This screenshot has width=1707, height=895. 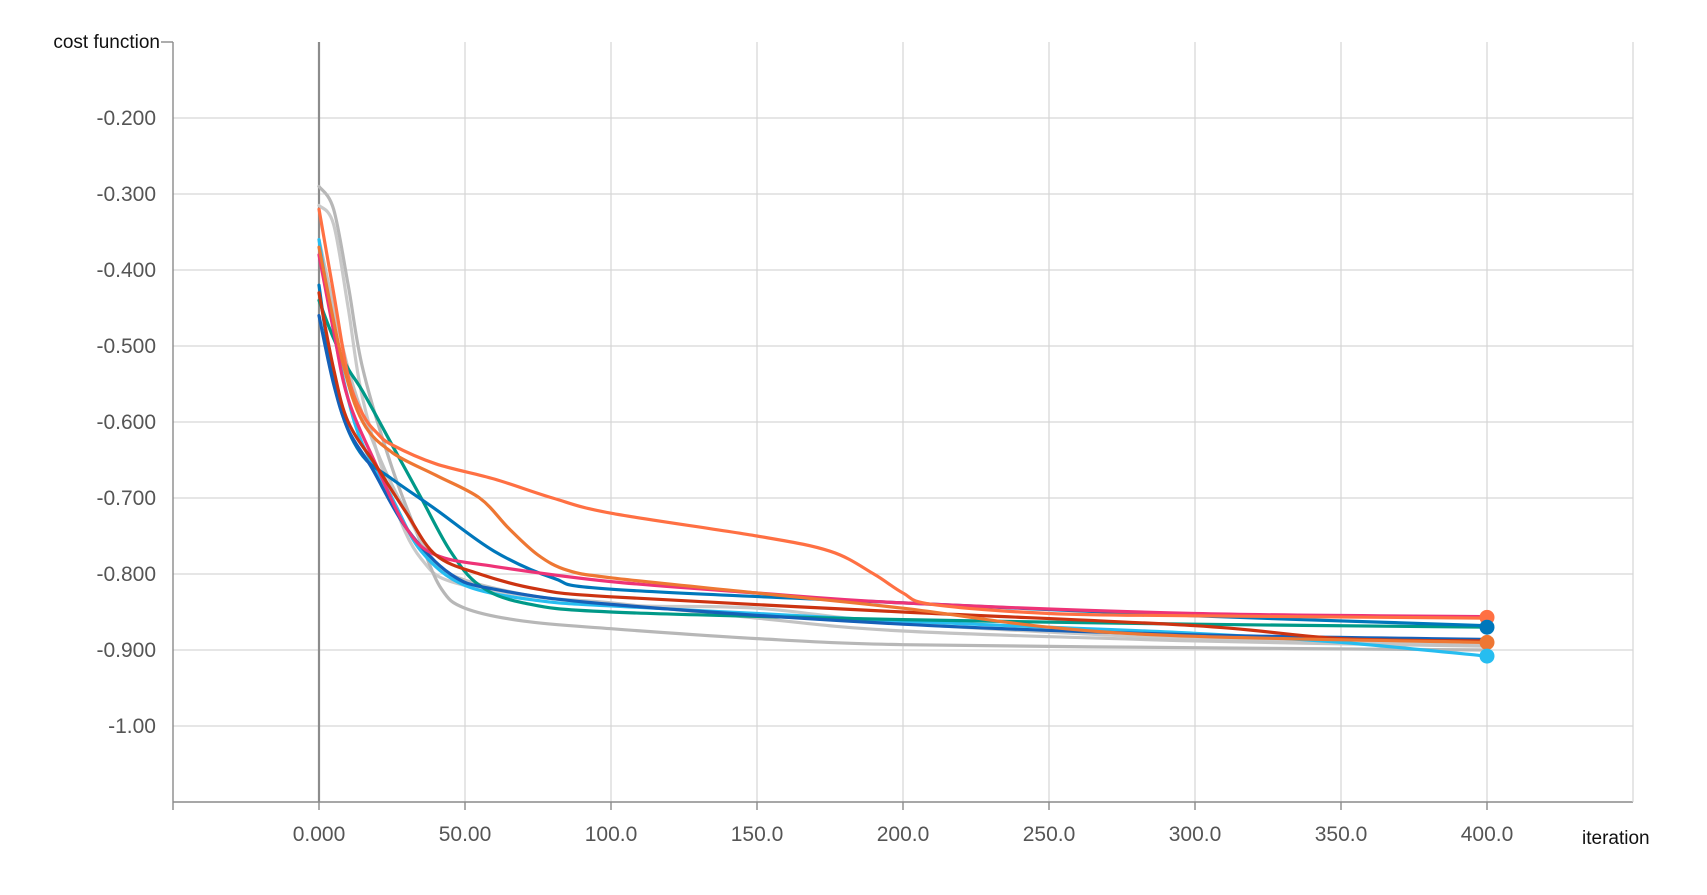 I want to click on y-tick-label: -1.00, so click(x=132, y=726).